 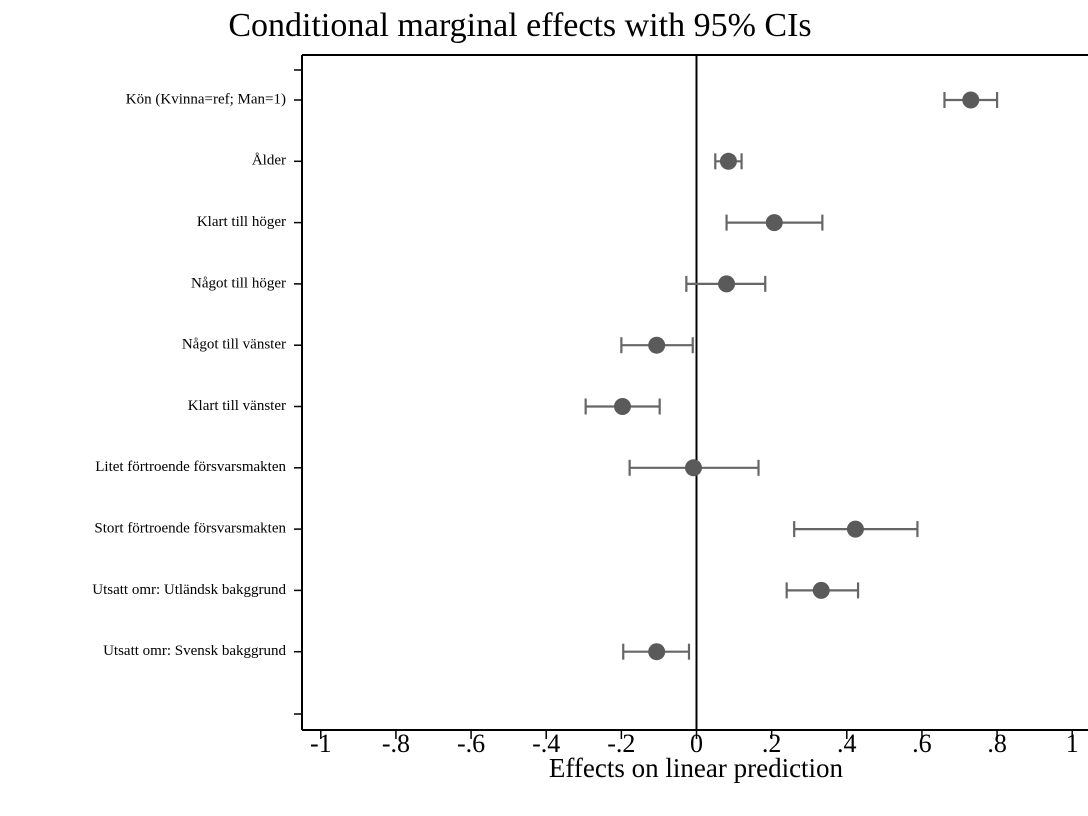 What do you see at coordinates (237, 406) in the screenshot?
I see `y-tick-label: Klart till vänster` at bounding box center [237, 406].